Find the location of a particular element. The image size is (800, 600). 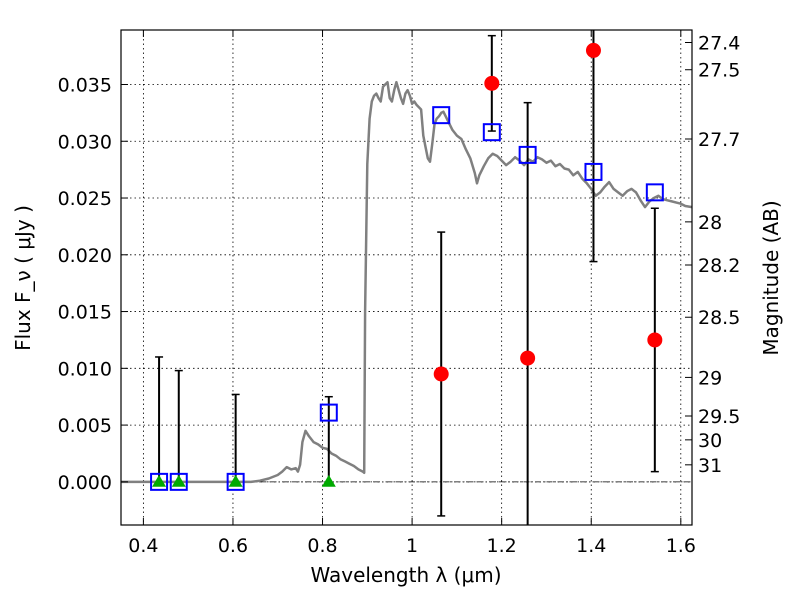

magnitude-tick-label: 28.5 is located at coordinates (719, 318).